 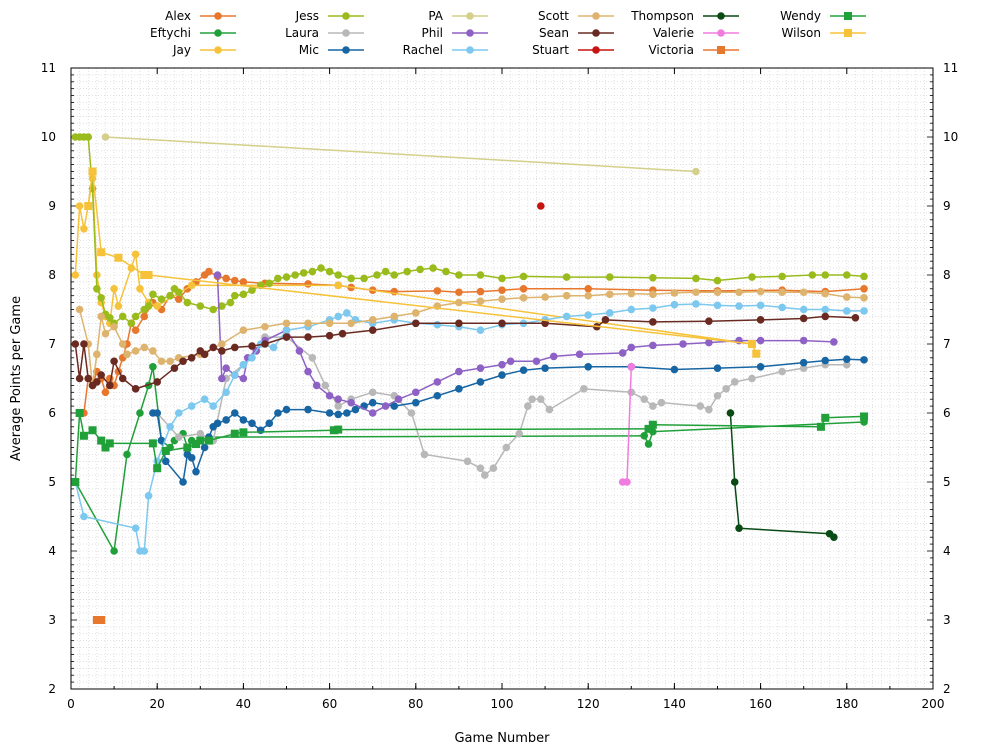 I want to click on legend-label: Sean, so click(x=554, y=33).